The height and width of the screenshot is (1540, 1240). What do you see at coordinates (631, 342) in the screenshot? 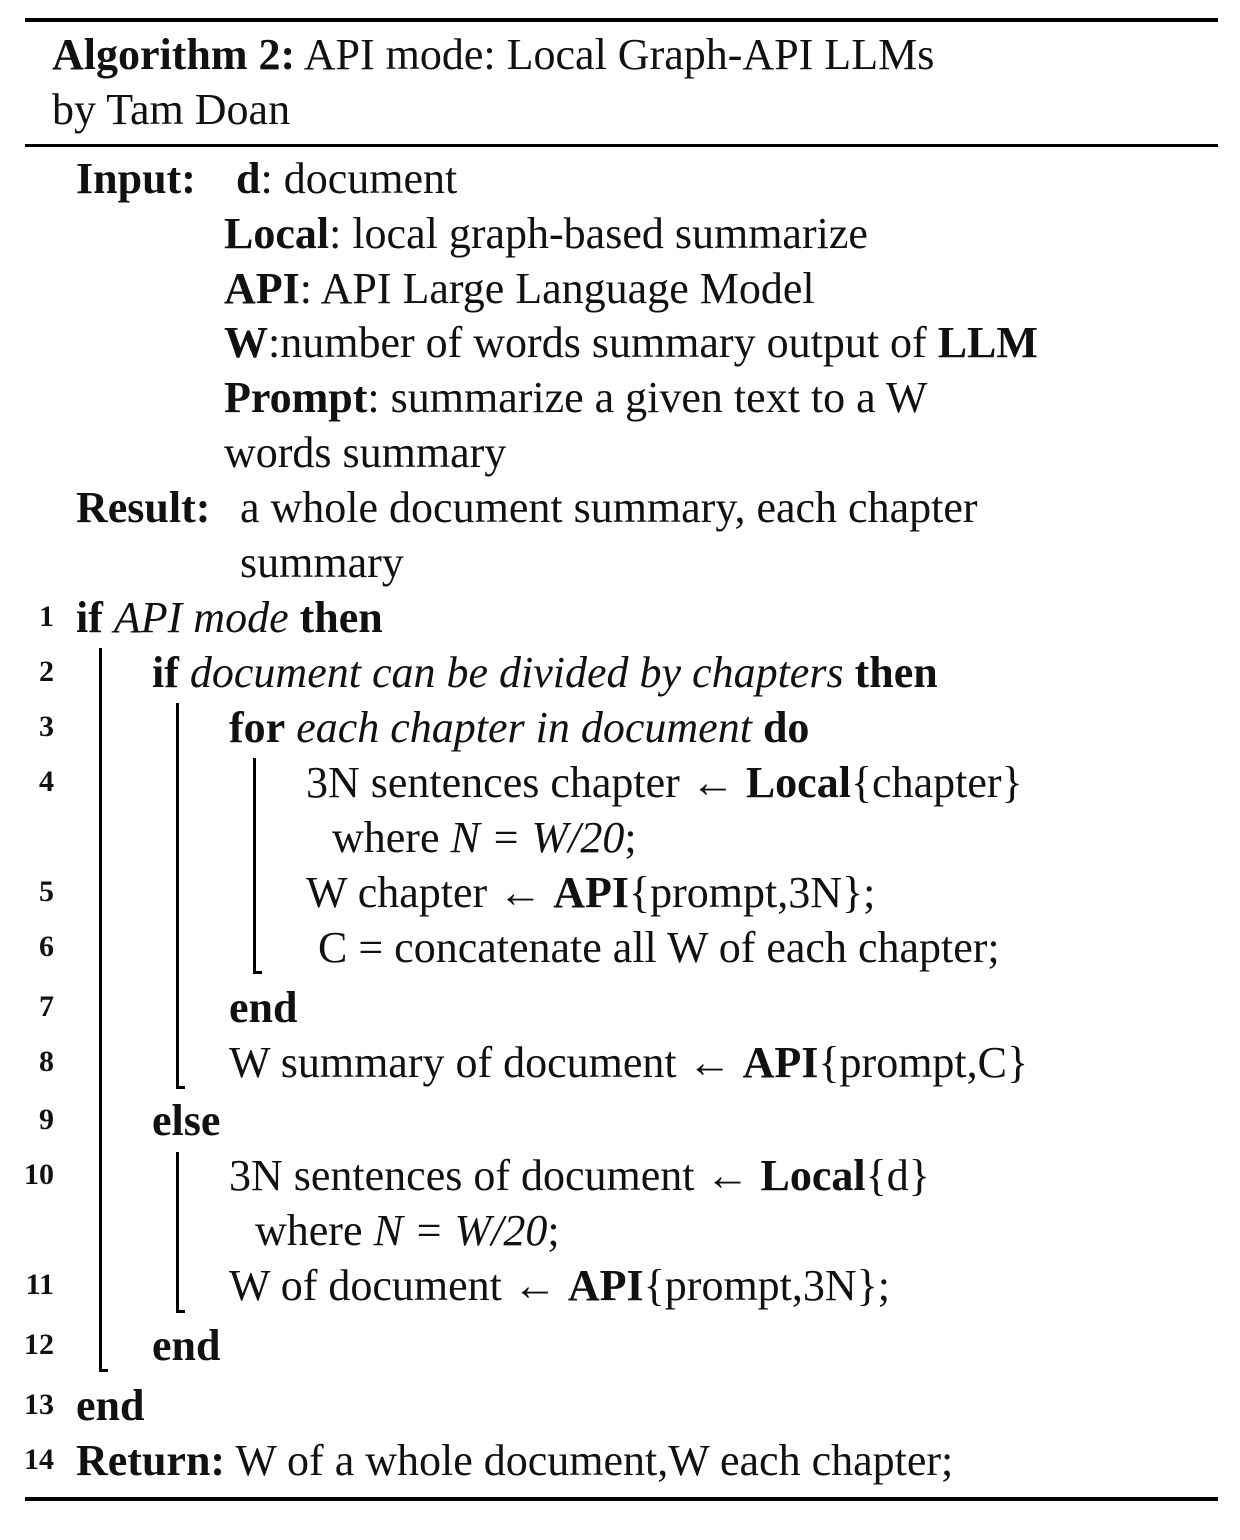
I see `input-param-w: W:number of words summary output of LLM` at bounding box center [631, 342].